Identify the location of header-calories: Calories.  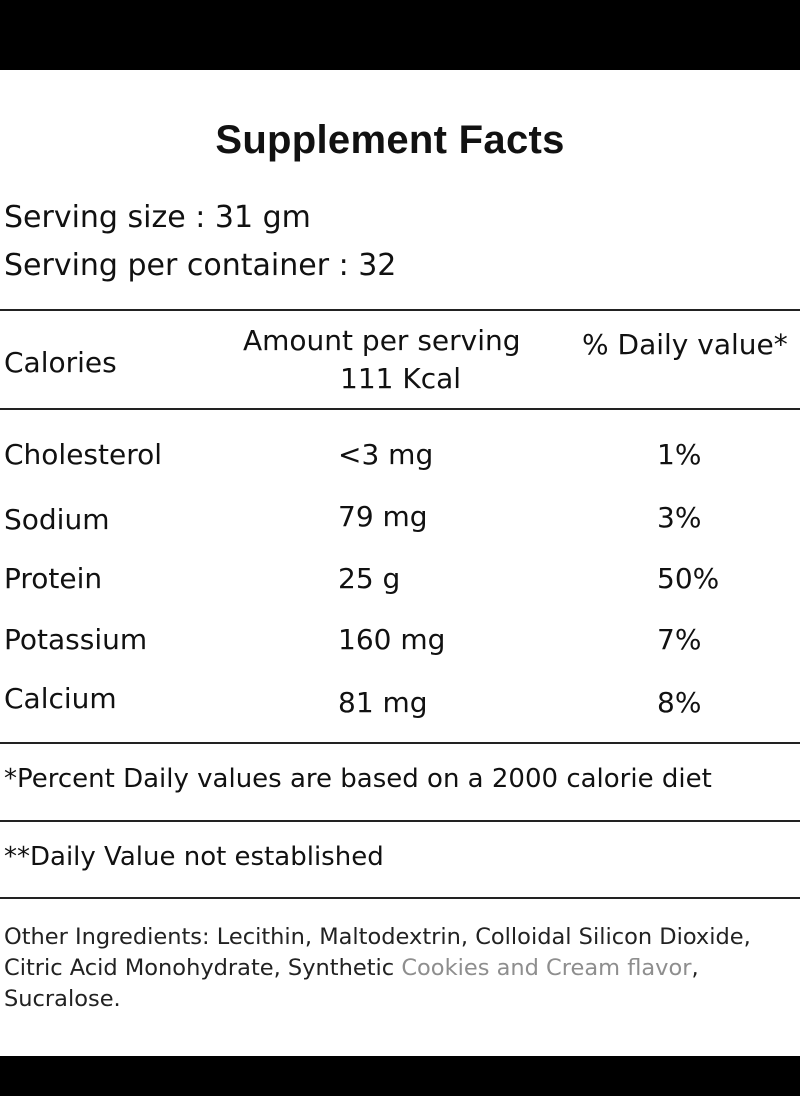
(60, 362).